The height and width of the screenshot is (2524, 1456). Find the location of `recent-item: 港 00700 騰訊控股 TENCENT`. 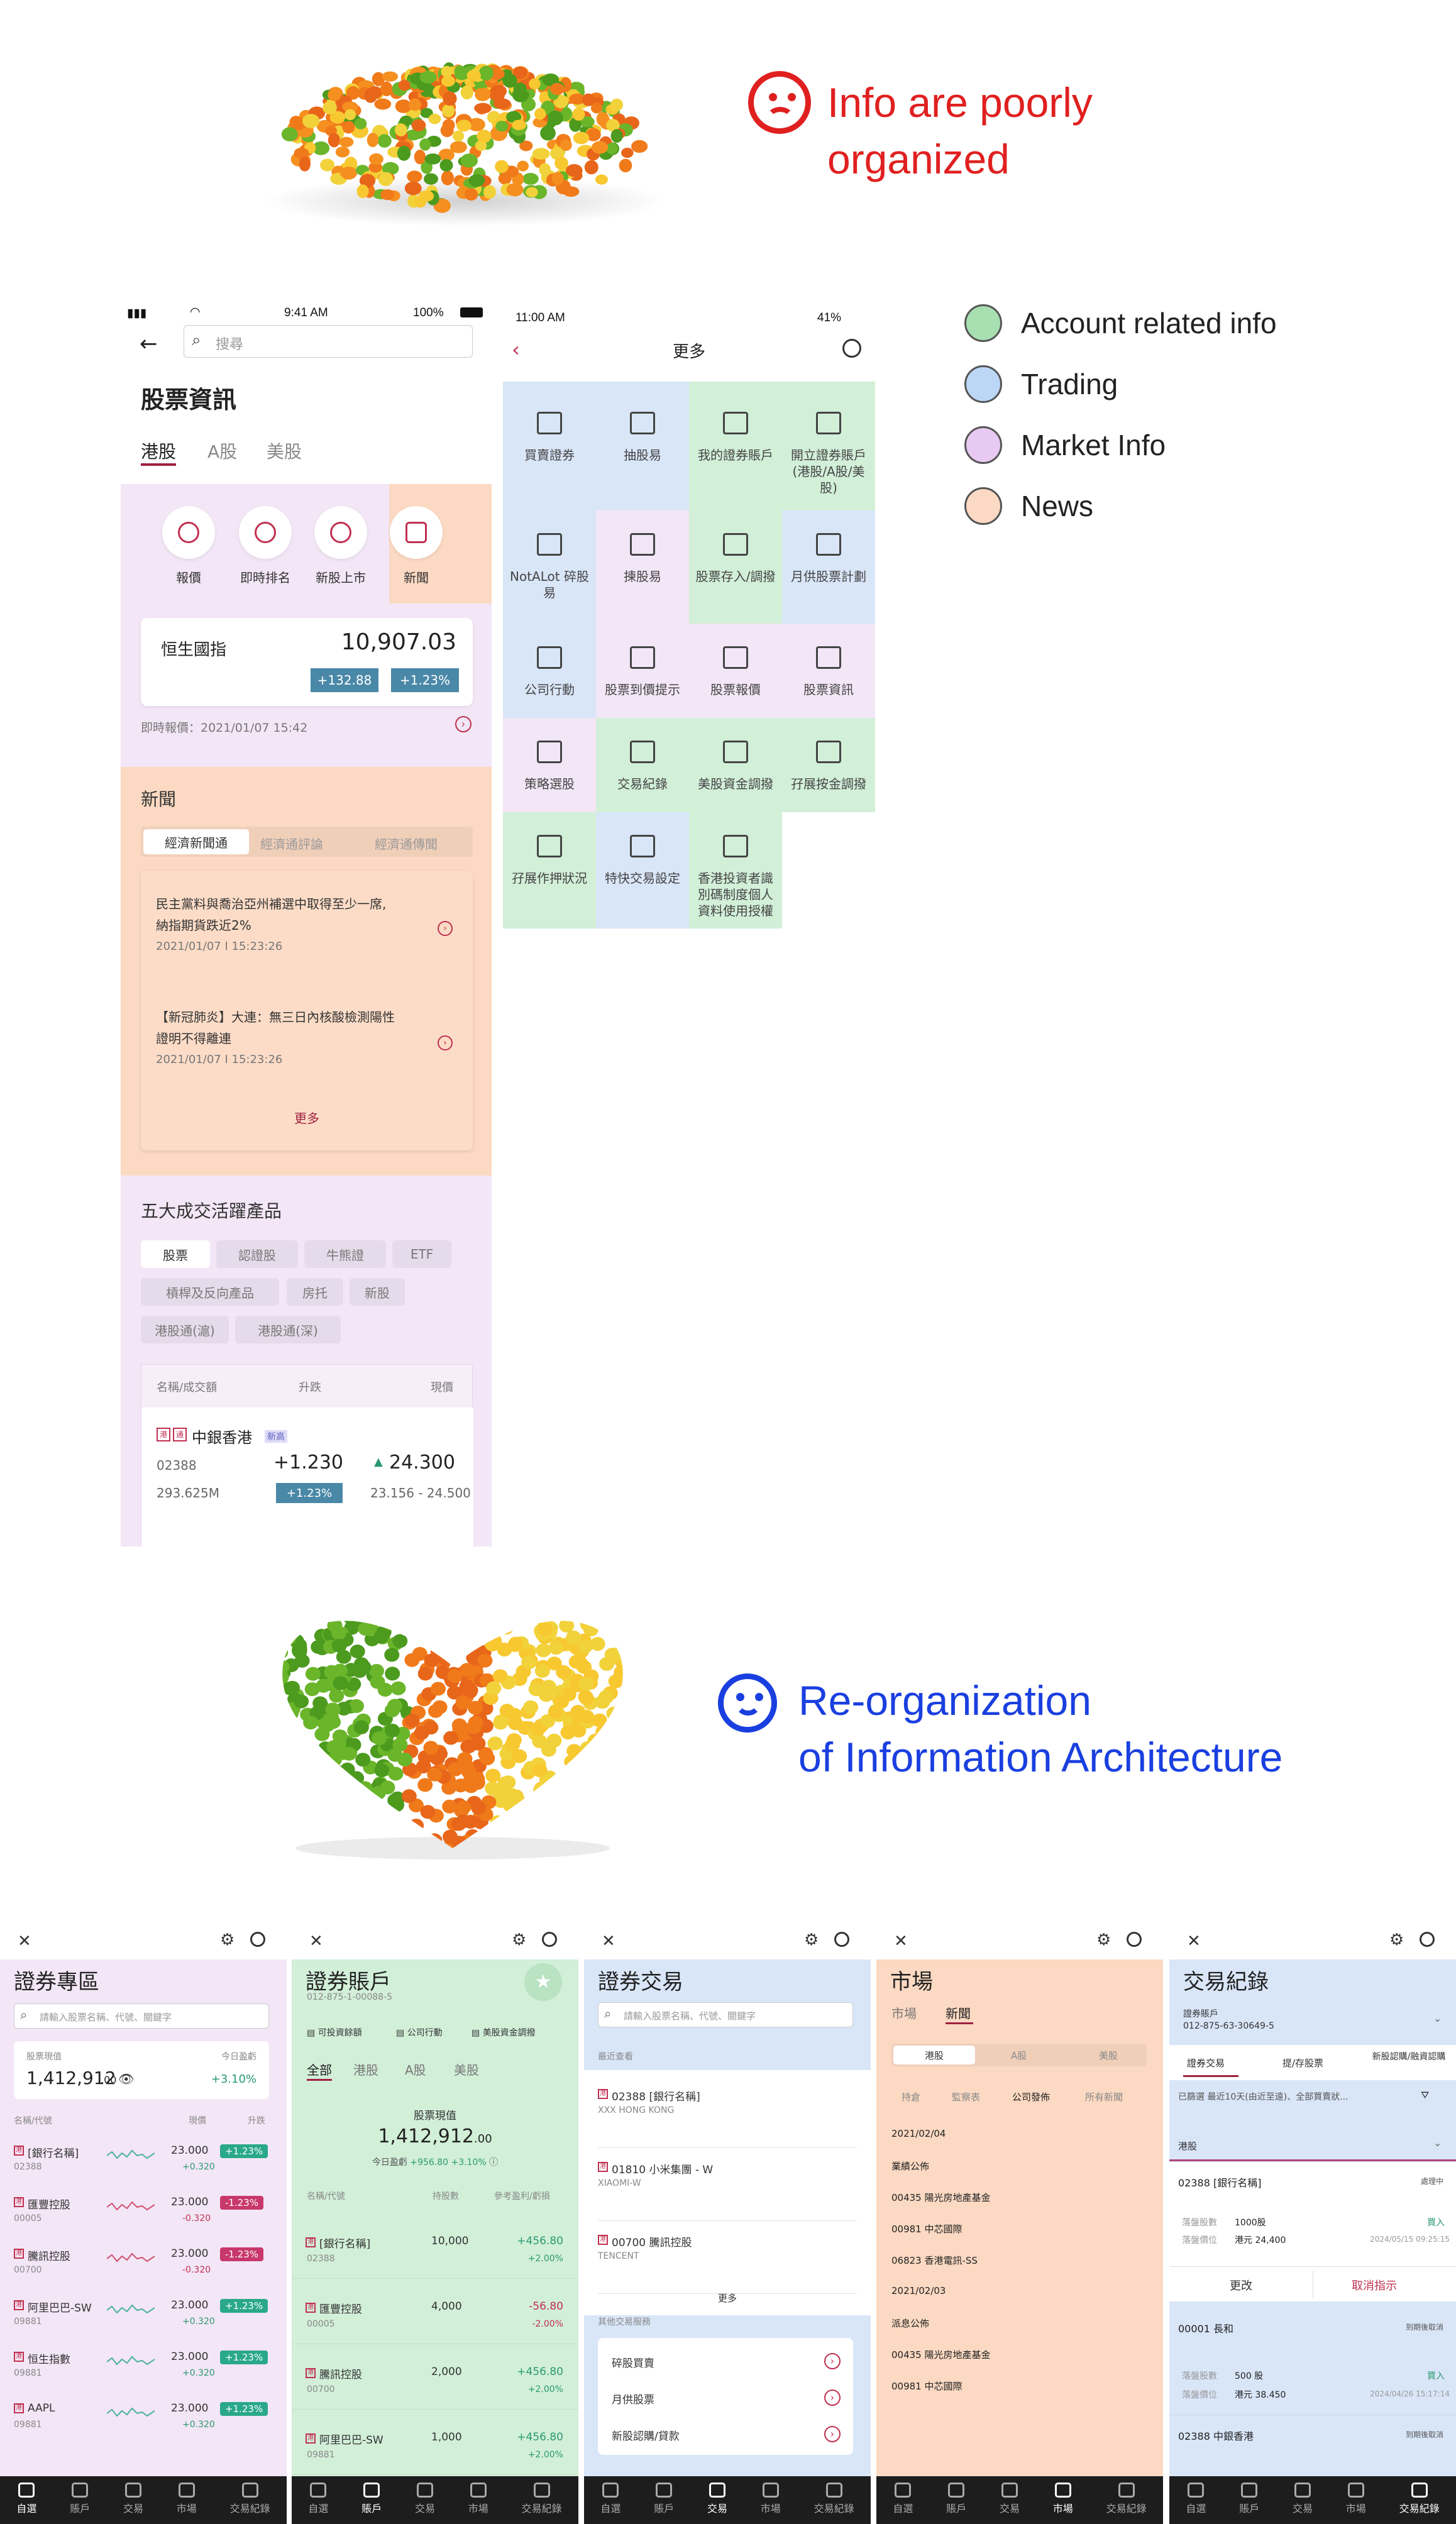

recent-item: 港 00700 騰訊控股 TENCENT is located at coordinates (727, 2262).